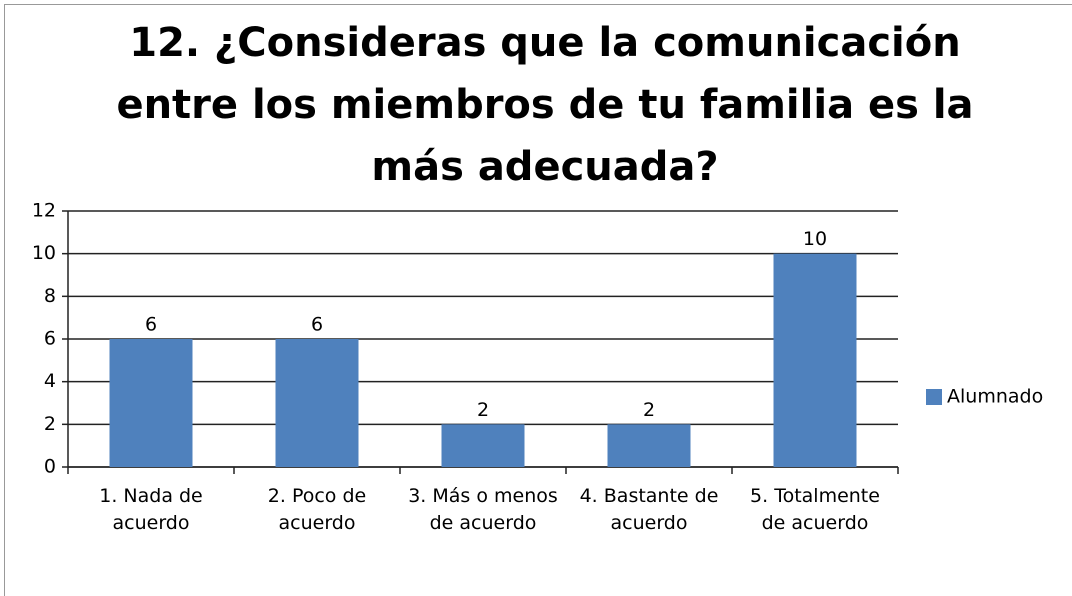 The image size is (1072, 596). What do you see at coordinates (50, 467) in the screenshot?
I see `y-tick-label: 0` at bounding box center [50, 467].